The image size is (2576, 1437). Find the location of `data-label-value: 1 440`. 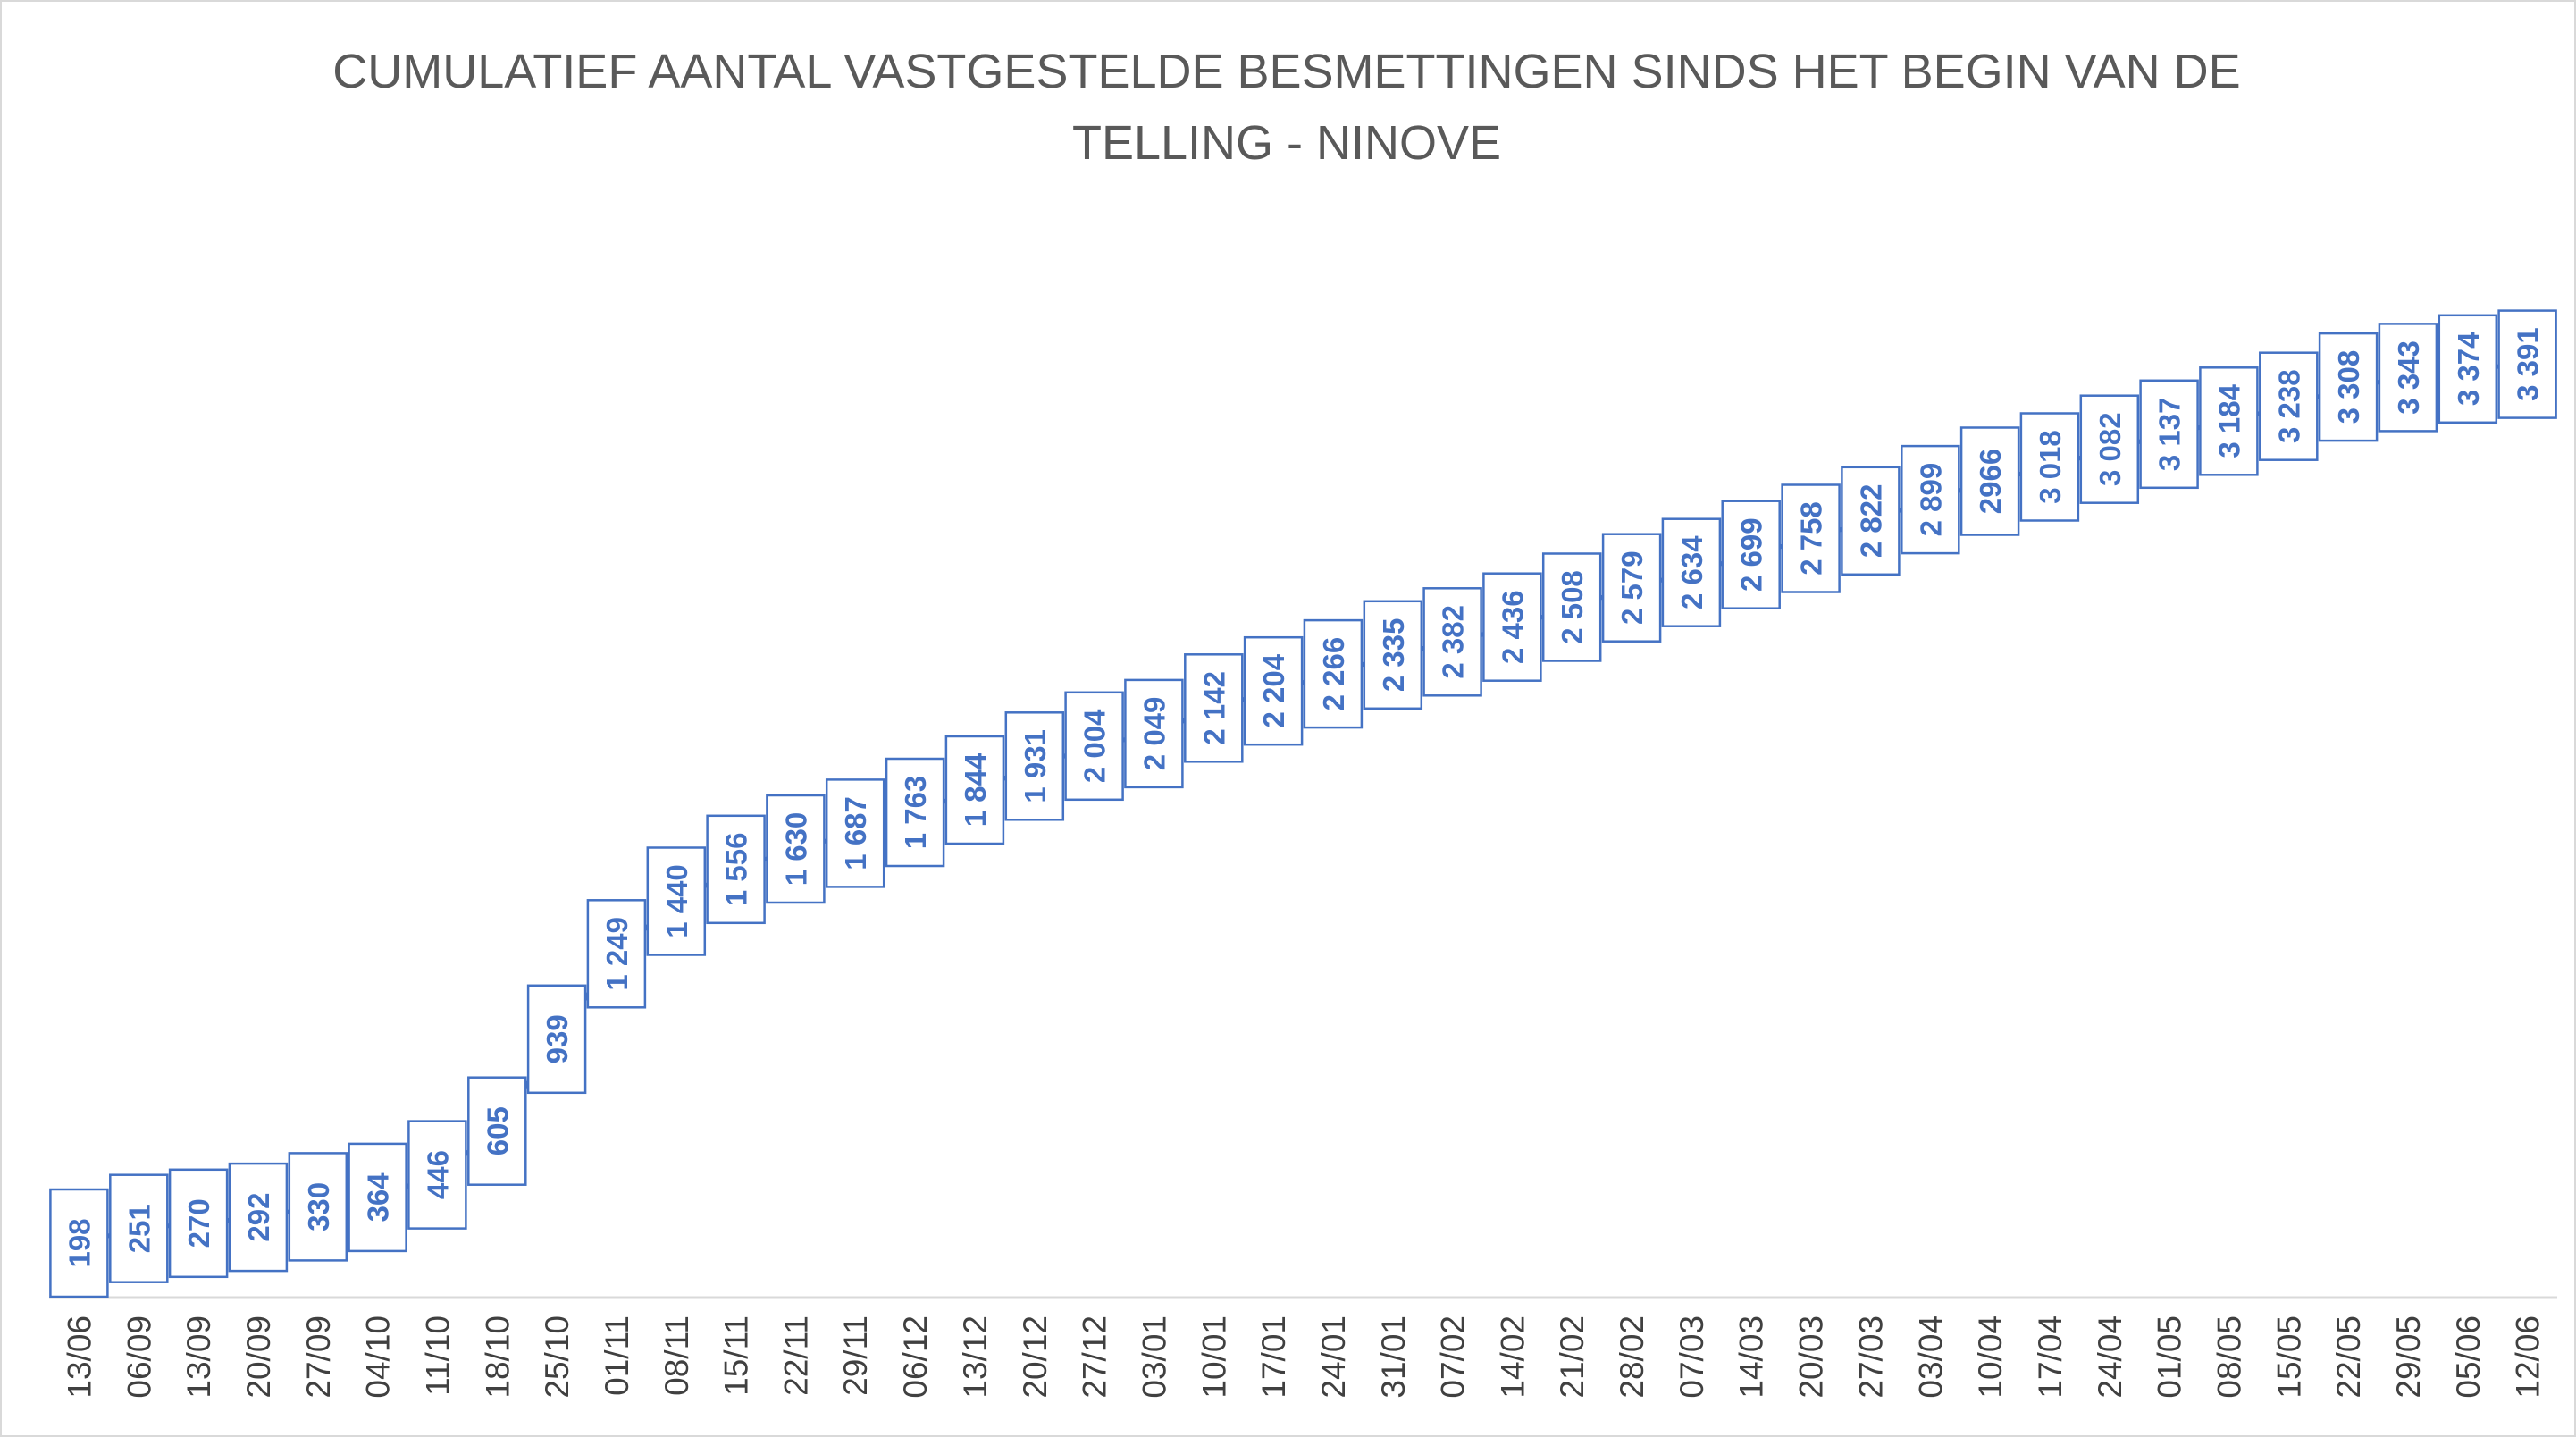

data-label-value: 1 440 is located at coordinates (676, 901).